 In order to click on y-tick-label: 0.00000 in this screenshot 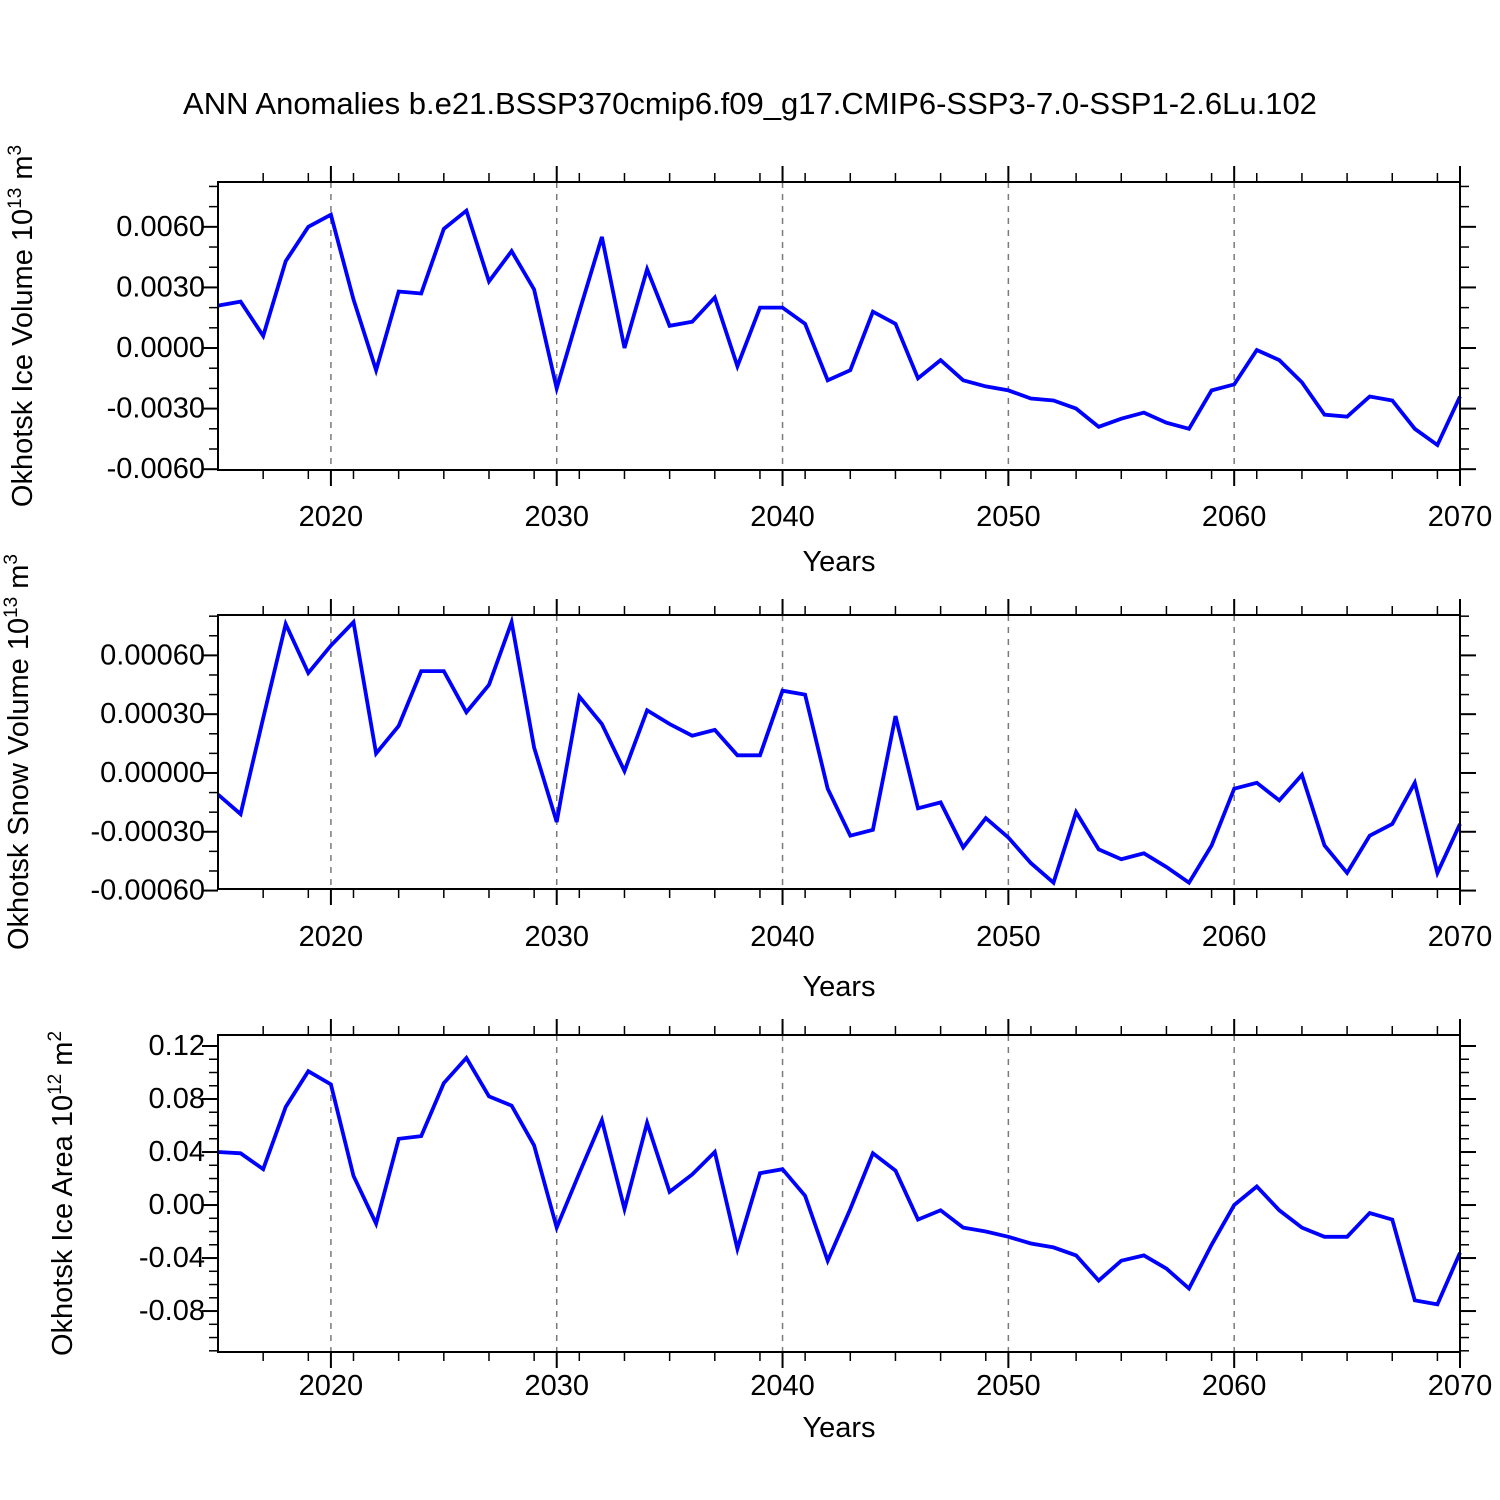, I will do `click(152, 773)`.